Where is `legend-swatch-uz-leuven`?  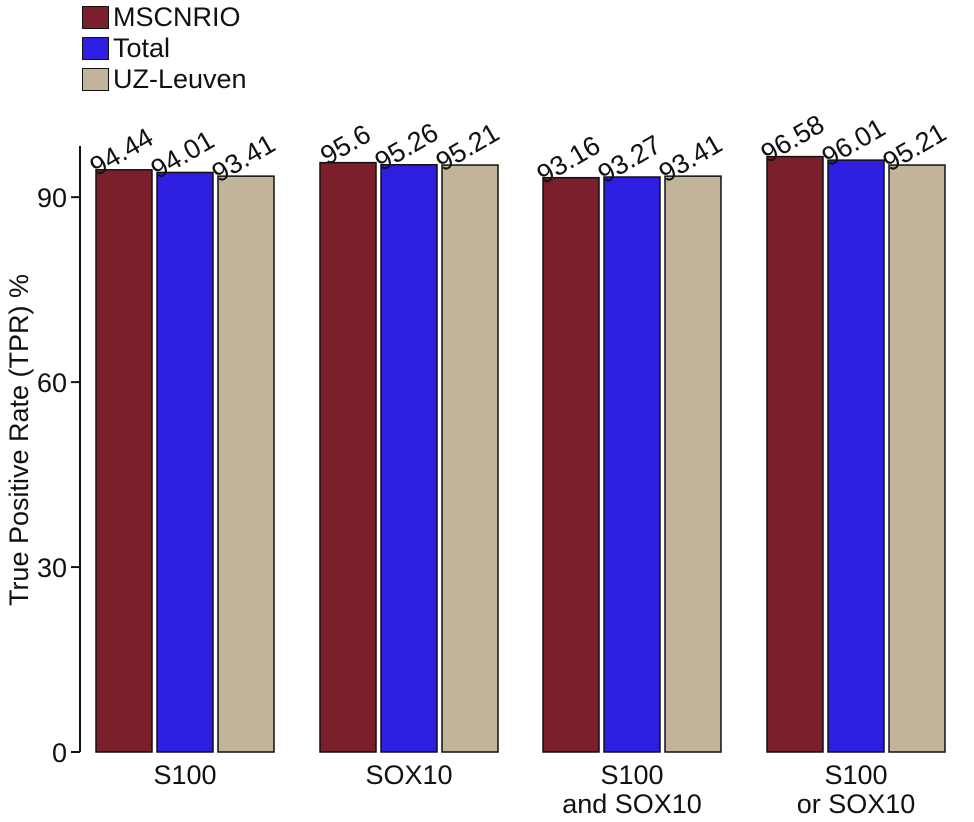
legend-swatch-uz-leuven is located at coordinates (95, 79).